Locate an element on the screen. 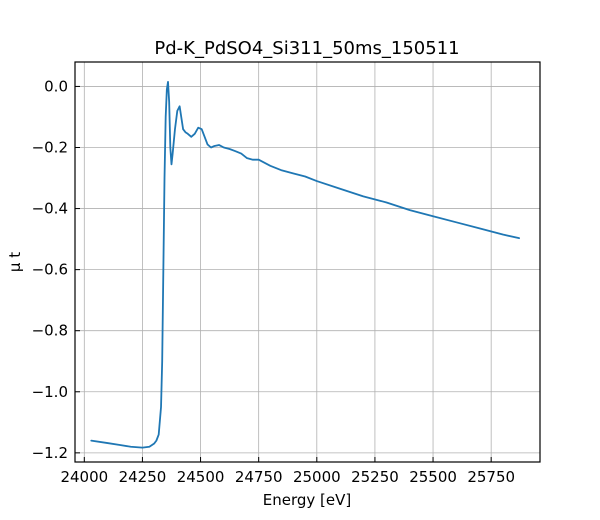 The height and width of the screenshot is (520, 600). y-tick-label: −1.0 is located at coordinates (50, 392).